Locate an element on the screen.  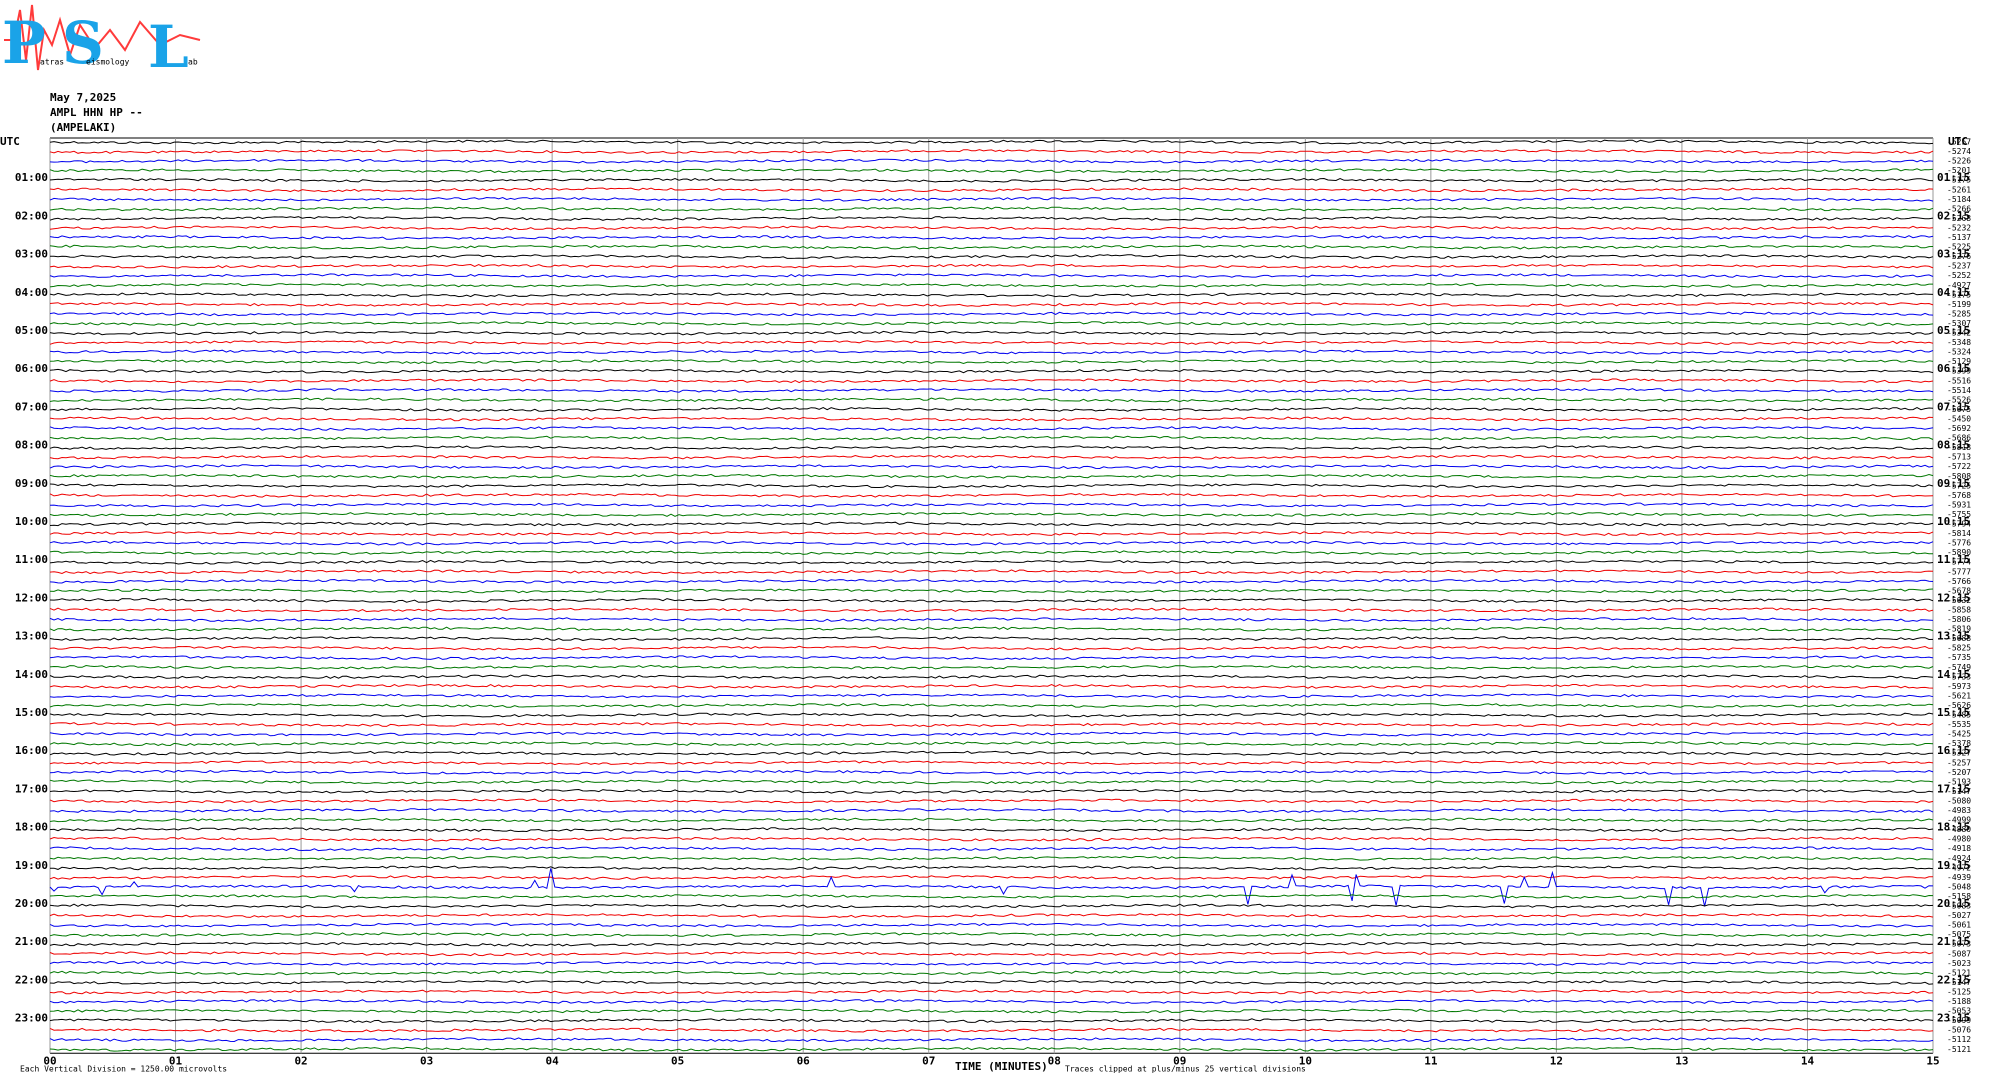
hour-label: 12:00 is located at coordinates (31, 597).